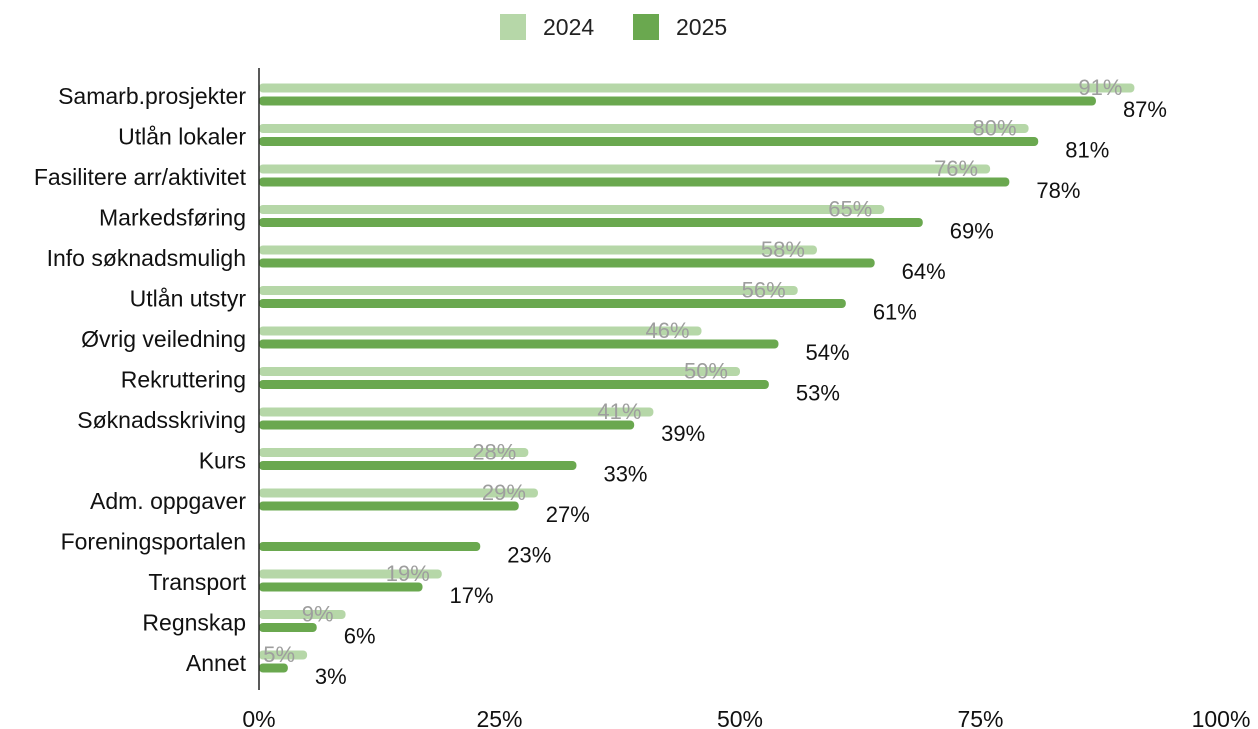 This screenshot has width=1258, height=729. Describe the element at coordinates (701, 27) in the screenshot. I see `legend-label-2025: 2025` at that location.